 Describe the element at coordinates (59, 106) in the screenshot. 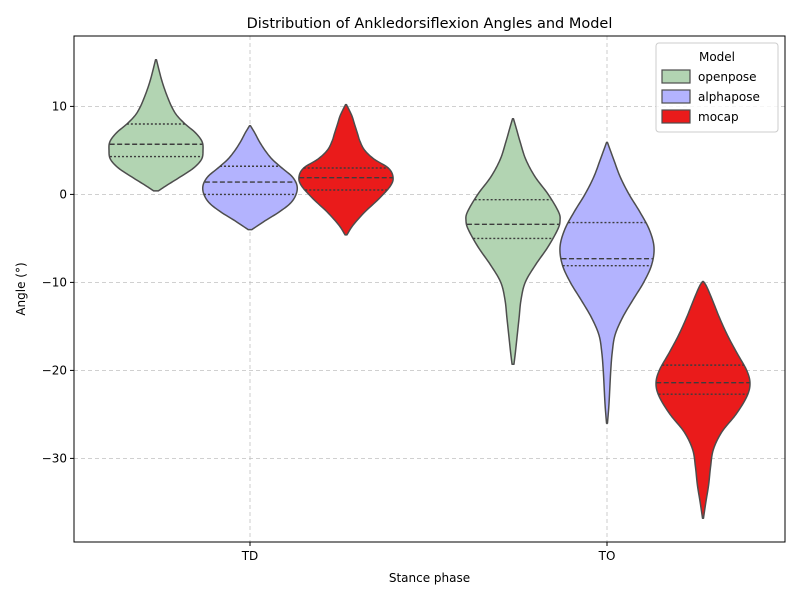

I see `y-tick-label: 10` at that location.